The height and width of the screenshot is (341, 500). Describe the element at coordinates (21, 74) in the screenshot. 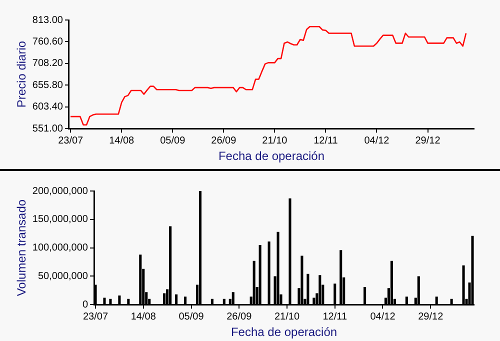

I see `y-axis-title: Precio diario` at that location.